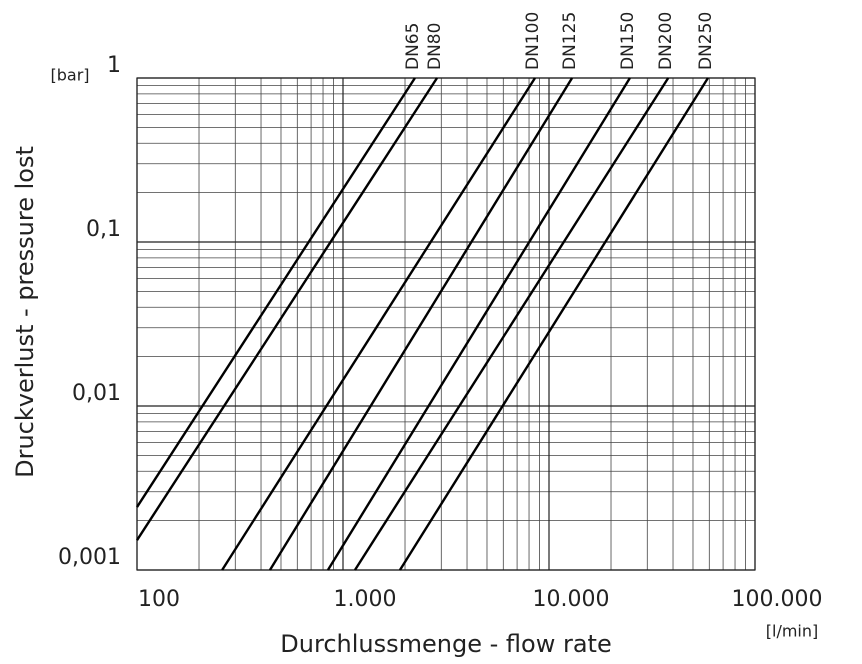 Image resolution: width=862 pixels, height=664 pixels. Describe the element at coordinates (706, 41) in the screenshot. I see `series-label: DN250` at that location.